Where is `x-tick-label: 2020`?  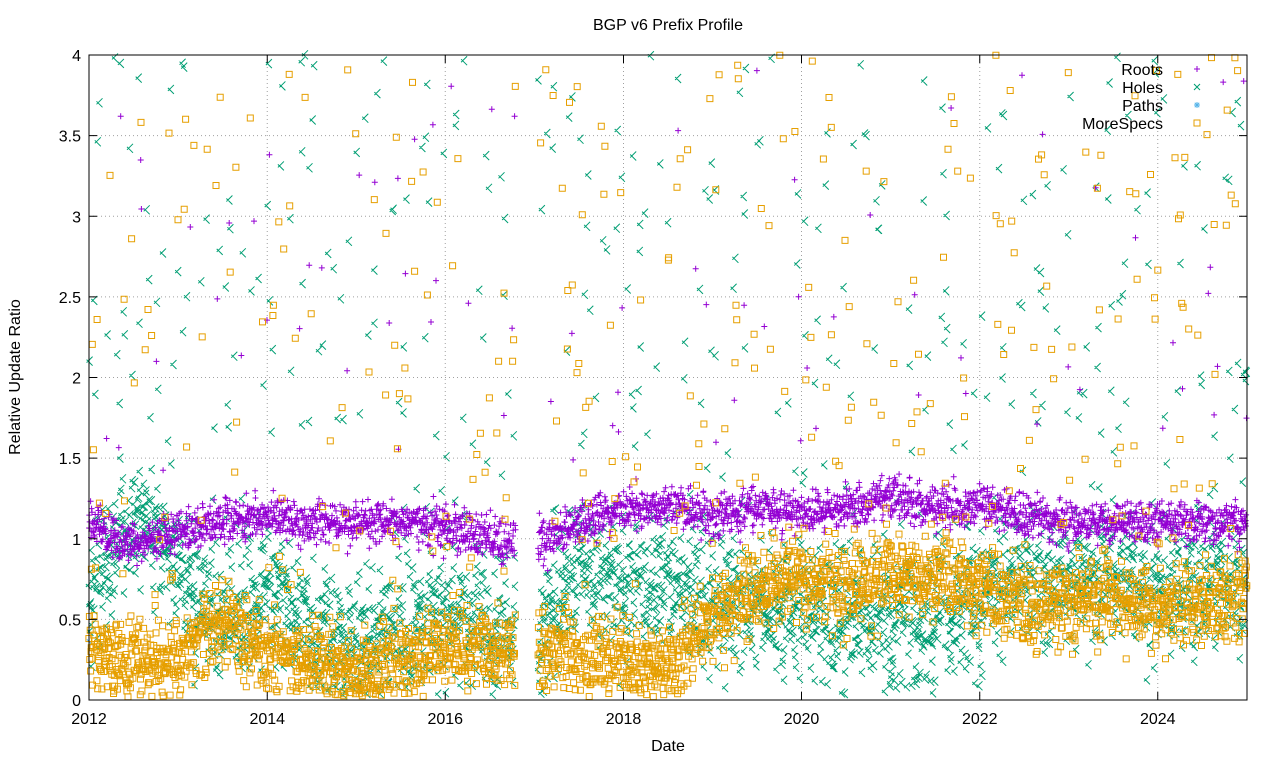
x-tick-label: 2020 is located at coordinates (802, 719).